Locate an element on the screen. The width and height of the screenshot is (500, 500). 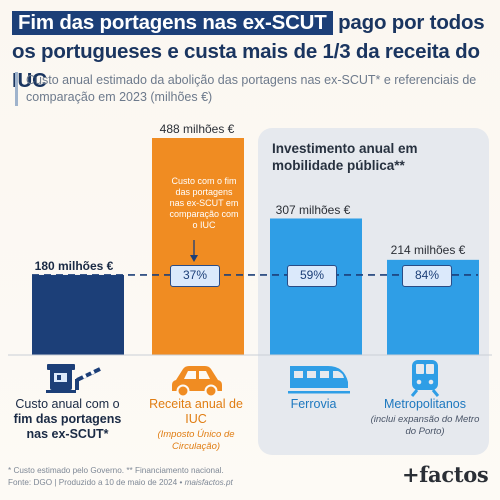
annotation-arrowhead is located at coordinates (194, 258).